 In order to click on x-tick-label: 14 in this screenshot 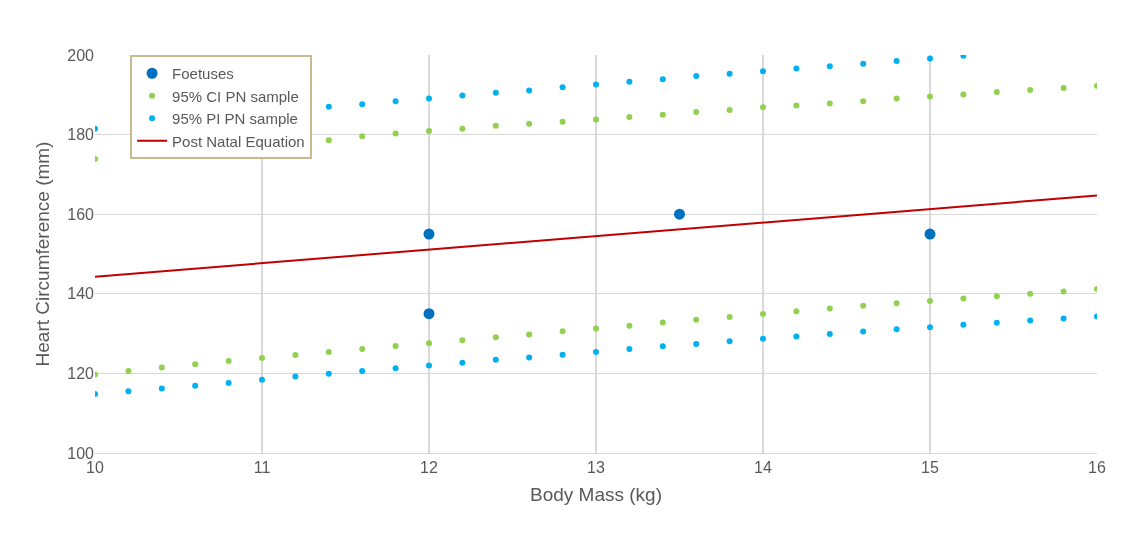, I will do `click(763, 468)`.